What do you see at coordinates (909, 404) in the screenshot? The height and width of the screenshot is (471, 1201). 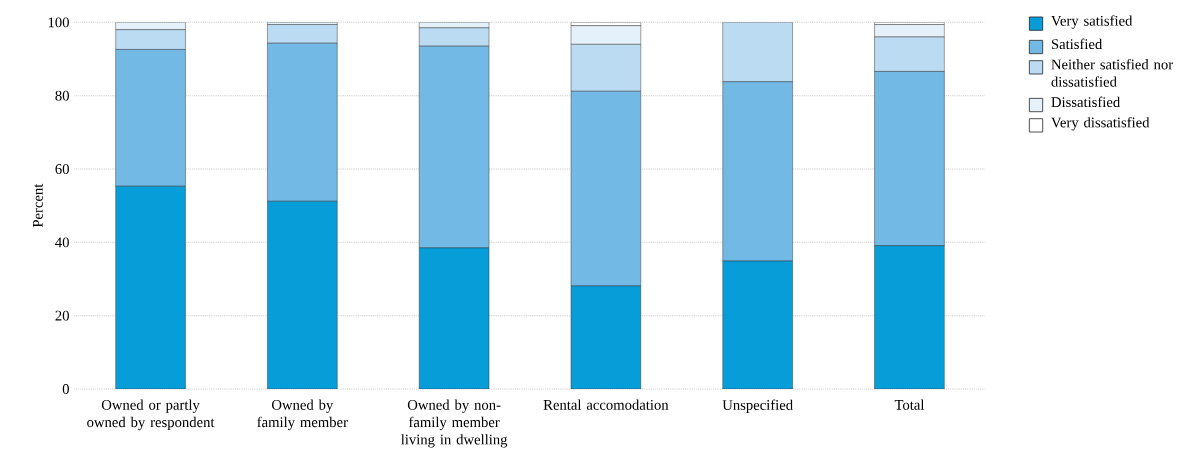 I see `x-tick-label: Total` at bounding box center [909, 404].